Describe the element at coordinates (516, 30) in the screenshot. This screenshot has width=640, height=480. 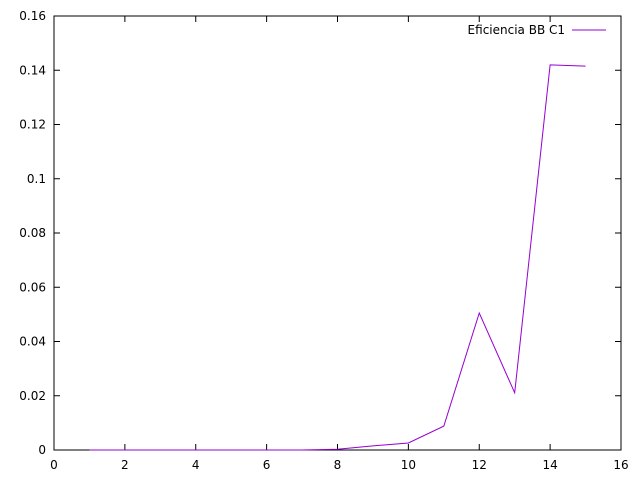
I see `legend-label: Eficiencia BB C1` at that location.